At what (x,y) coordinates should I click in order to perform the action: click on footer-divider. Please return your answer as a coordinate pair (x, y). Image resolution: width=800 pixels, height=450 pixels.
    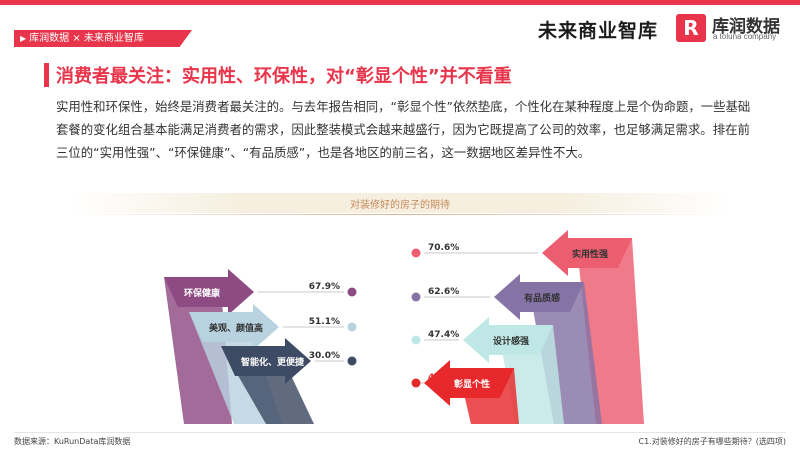
    Looking at the image, I should click on (400, 432).